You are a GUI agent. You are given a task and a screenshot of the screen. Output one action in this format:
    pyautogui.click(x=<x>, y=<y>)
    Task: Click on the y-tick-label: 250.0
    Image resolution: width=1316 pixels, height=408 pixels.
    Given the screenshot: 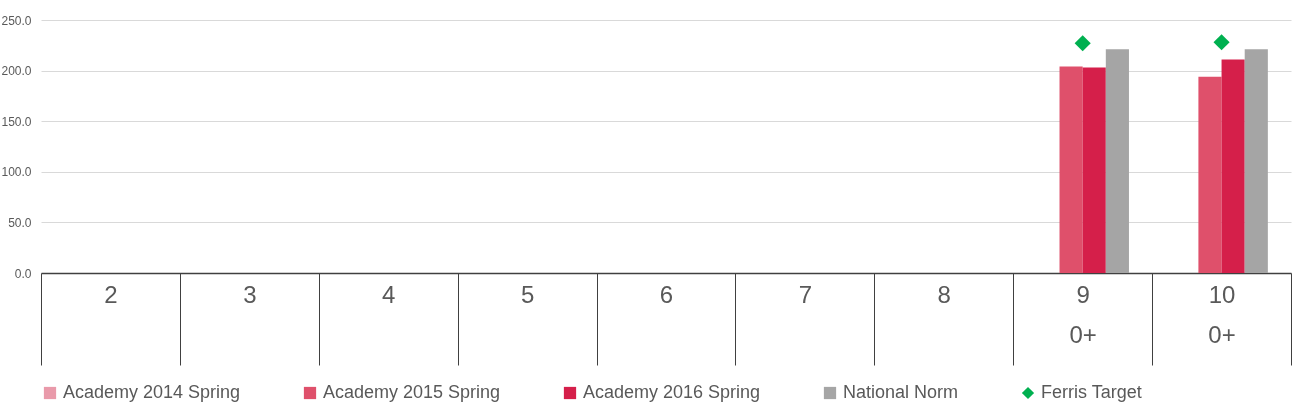 What is the action you would take?
    pyautogui.click(x=16, y=20)
    